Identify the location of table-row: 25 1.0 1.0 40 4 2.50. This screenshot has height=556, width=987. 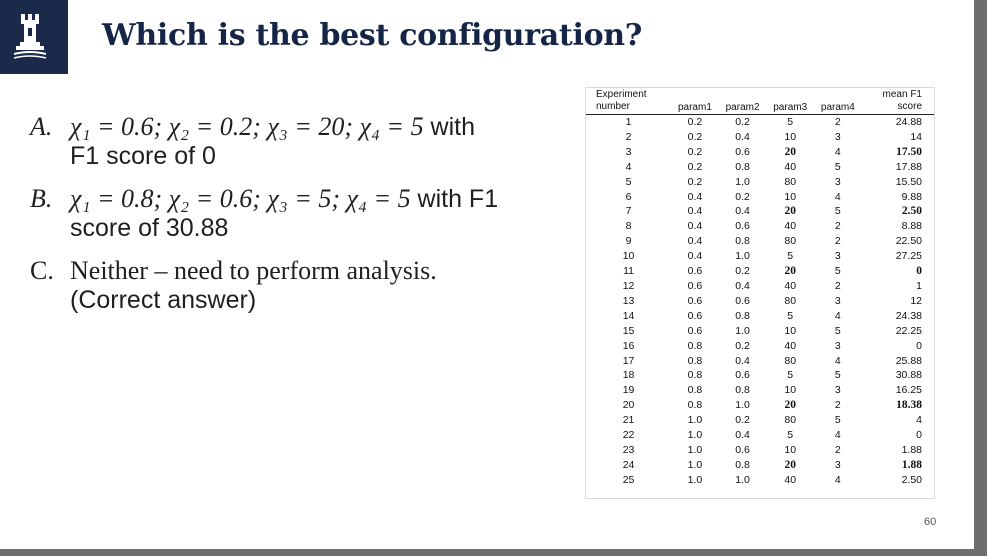
(760, 480).